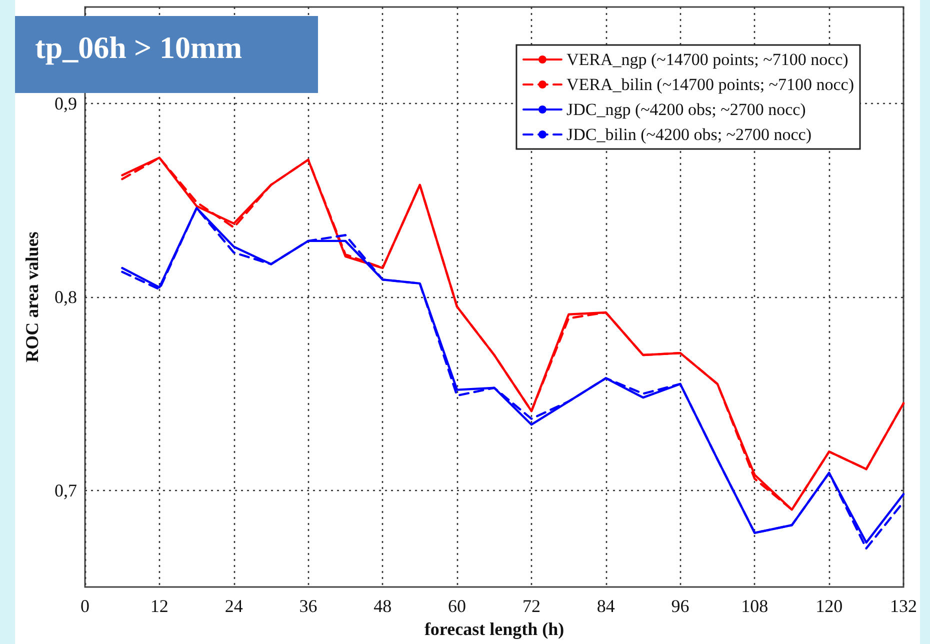 The width and height of the screenshot is (930, 644). Describe the element at coordinates (689, 134) in the screenshot. I see `legend-label: JDC_bilin (~4200 obs; ~2700 nocc)` at that location.